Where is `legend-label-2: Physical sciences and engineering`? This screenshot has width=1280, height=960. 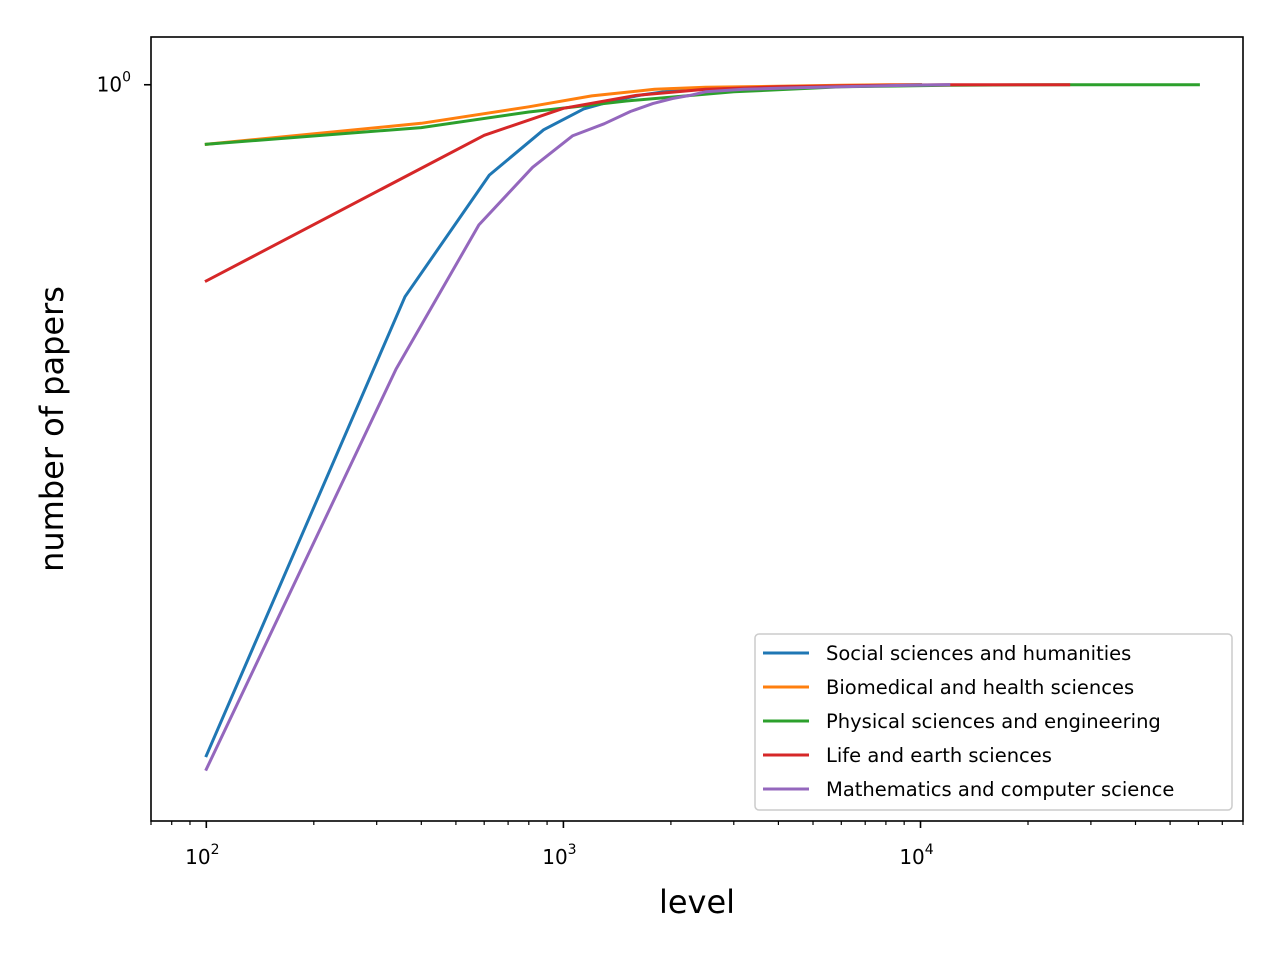 legend-label-2: Physical sciences and engineering is located at coordinates (993, 721).